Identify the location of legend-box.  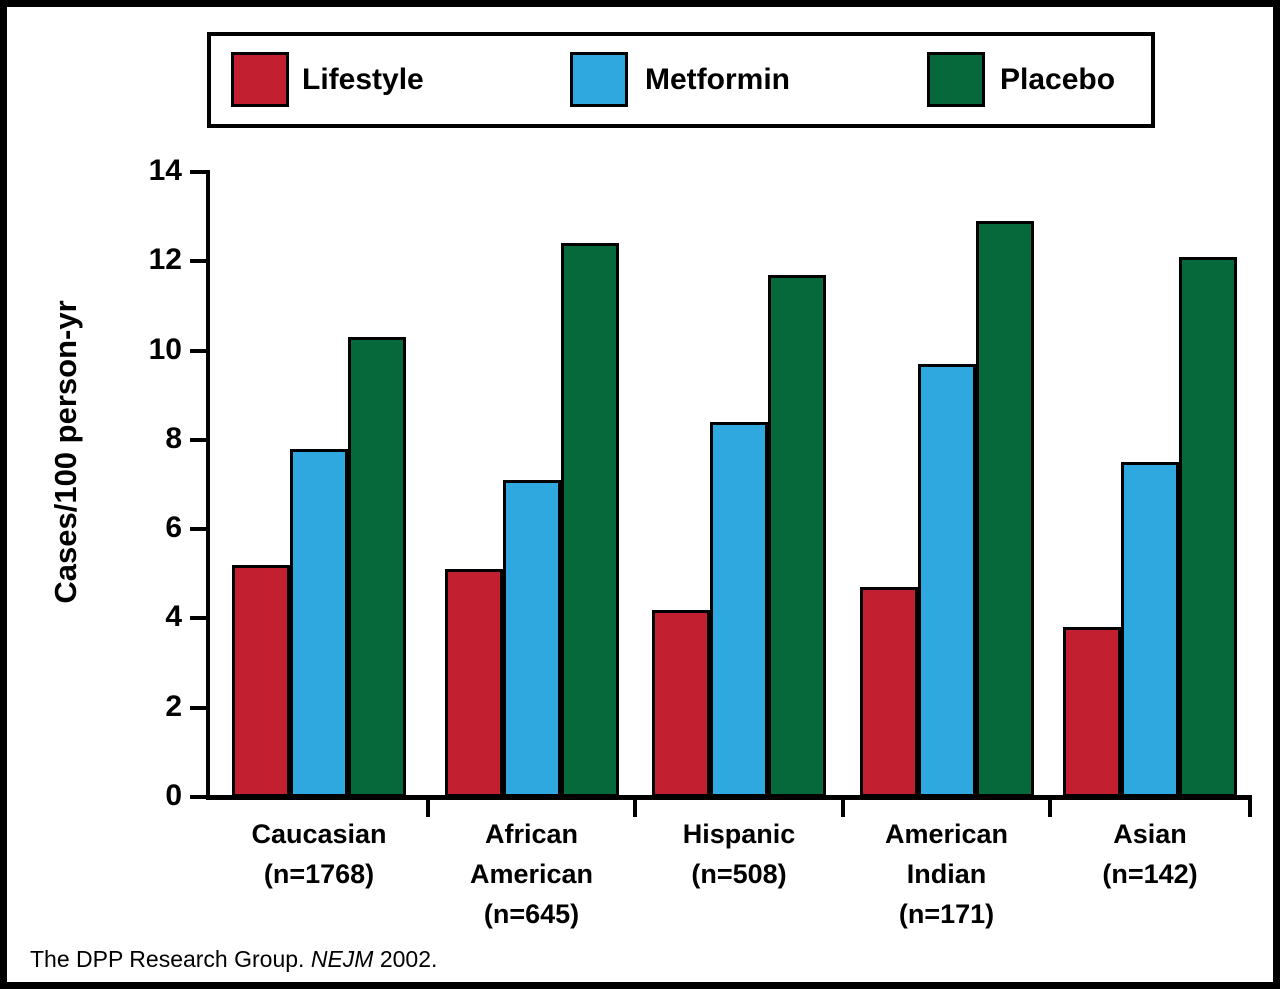
(681, 80).